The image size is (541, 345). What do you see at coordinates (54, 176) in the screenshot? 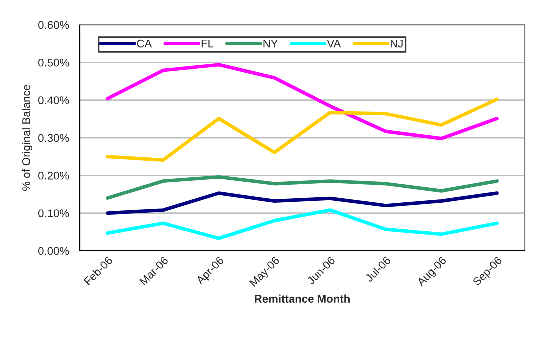
I see `y-tick-label: 0.20%` at bounding box center [54, 176].